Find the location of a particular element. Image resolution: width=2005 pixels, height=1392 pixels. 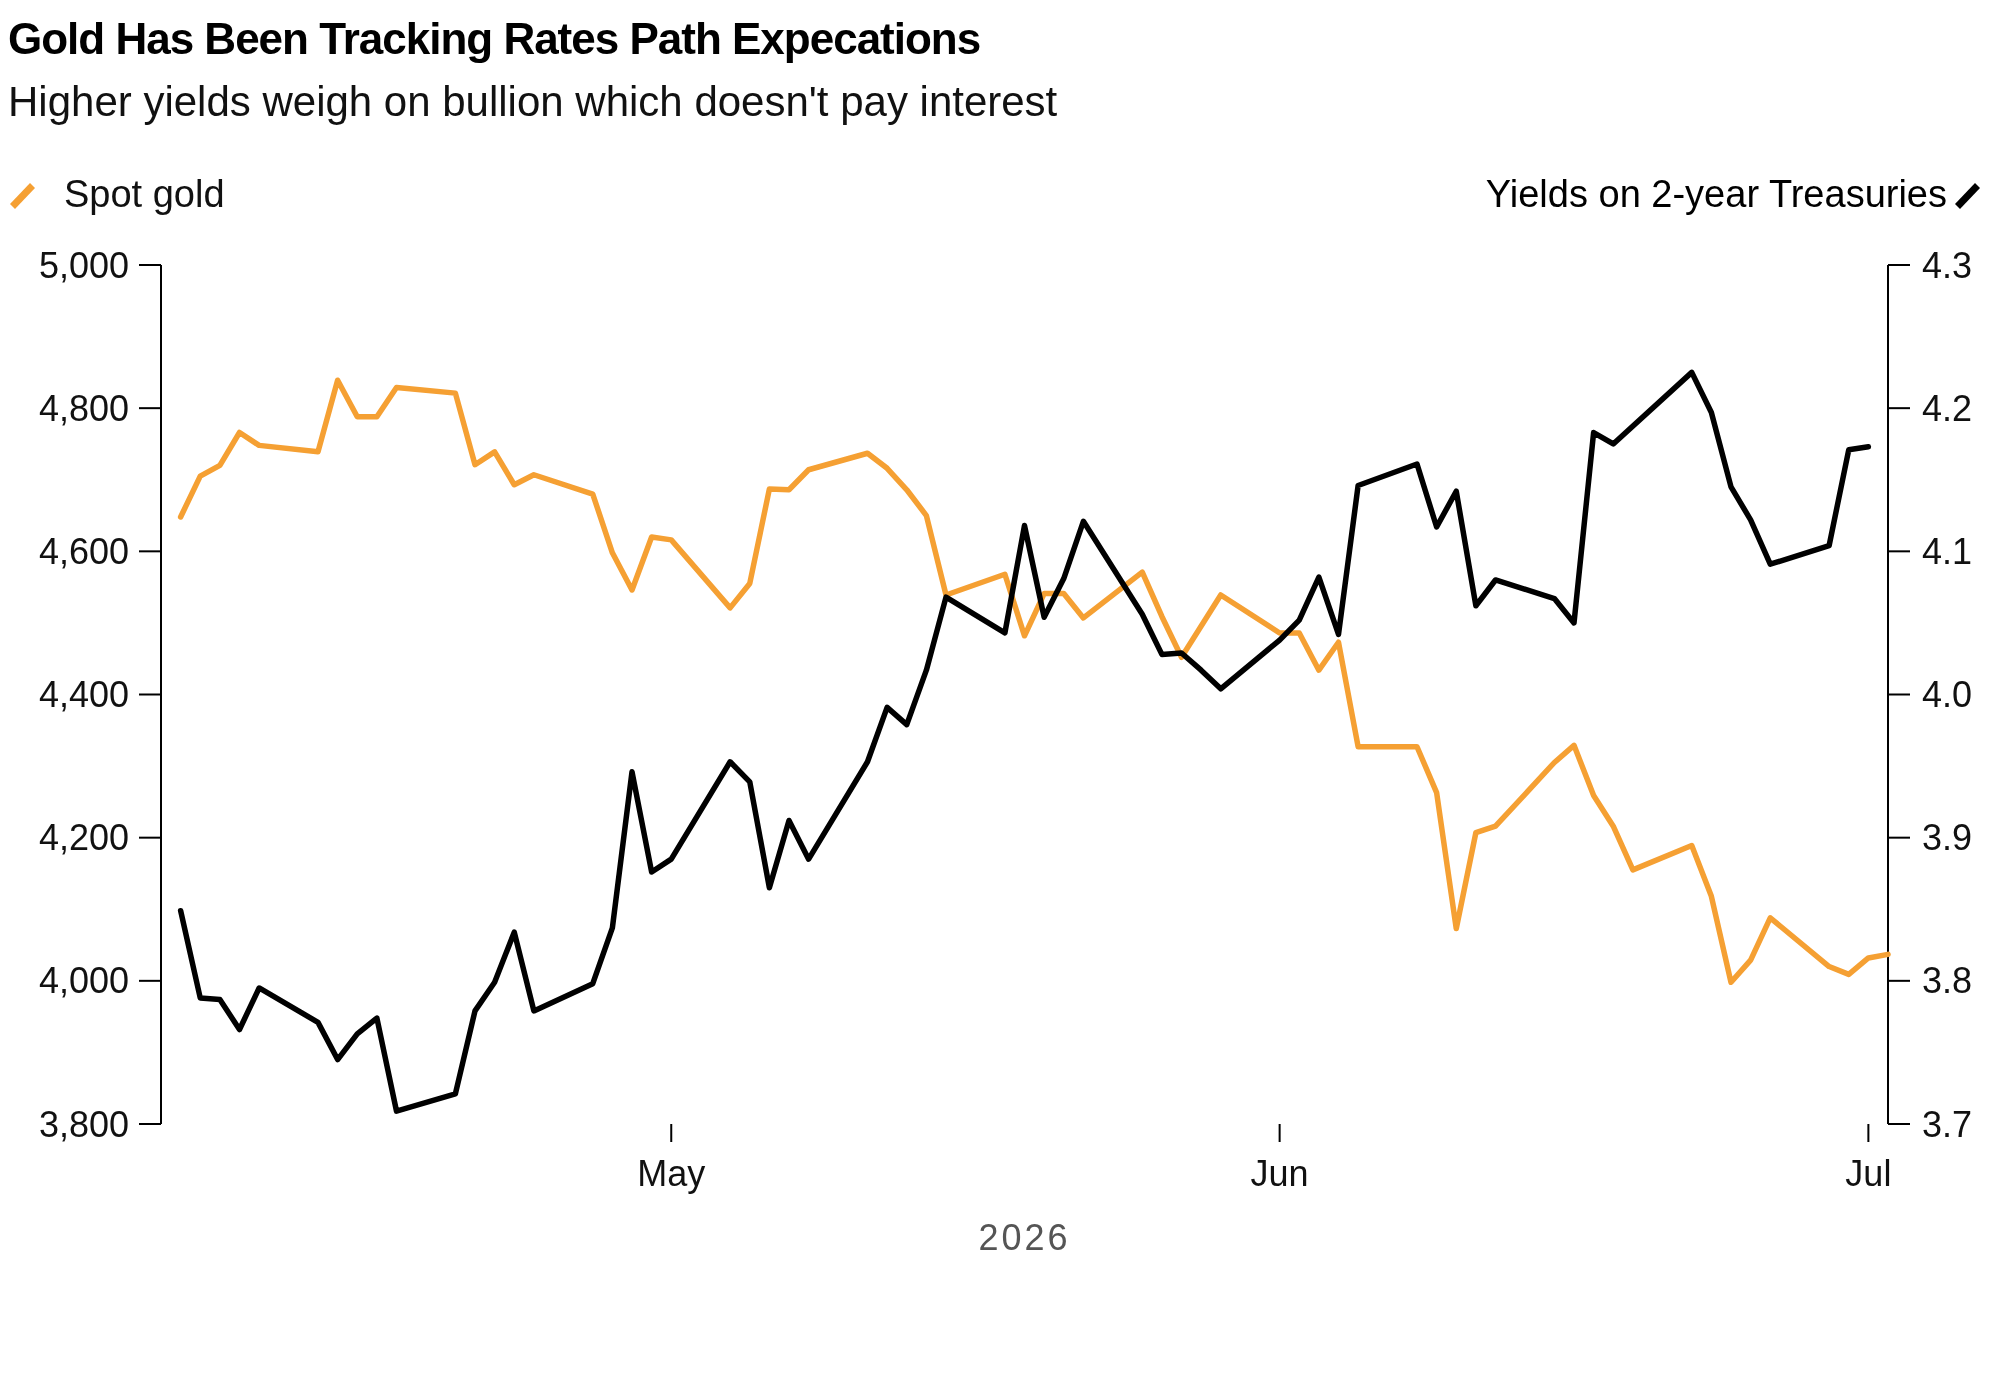

y-tick-label: 4,400 is located at coordinates (83, 695).